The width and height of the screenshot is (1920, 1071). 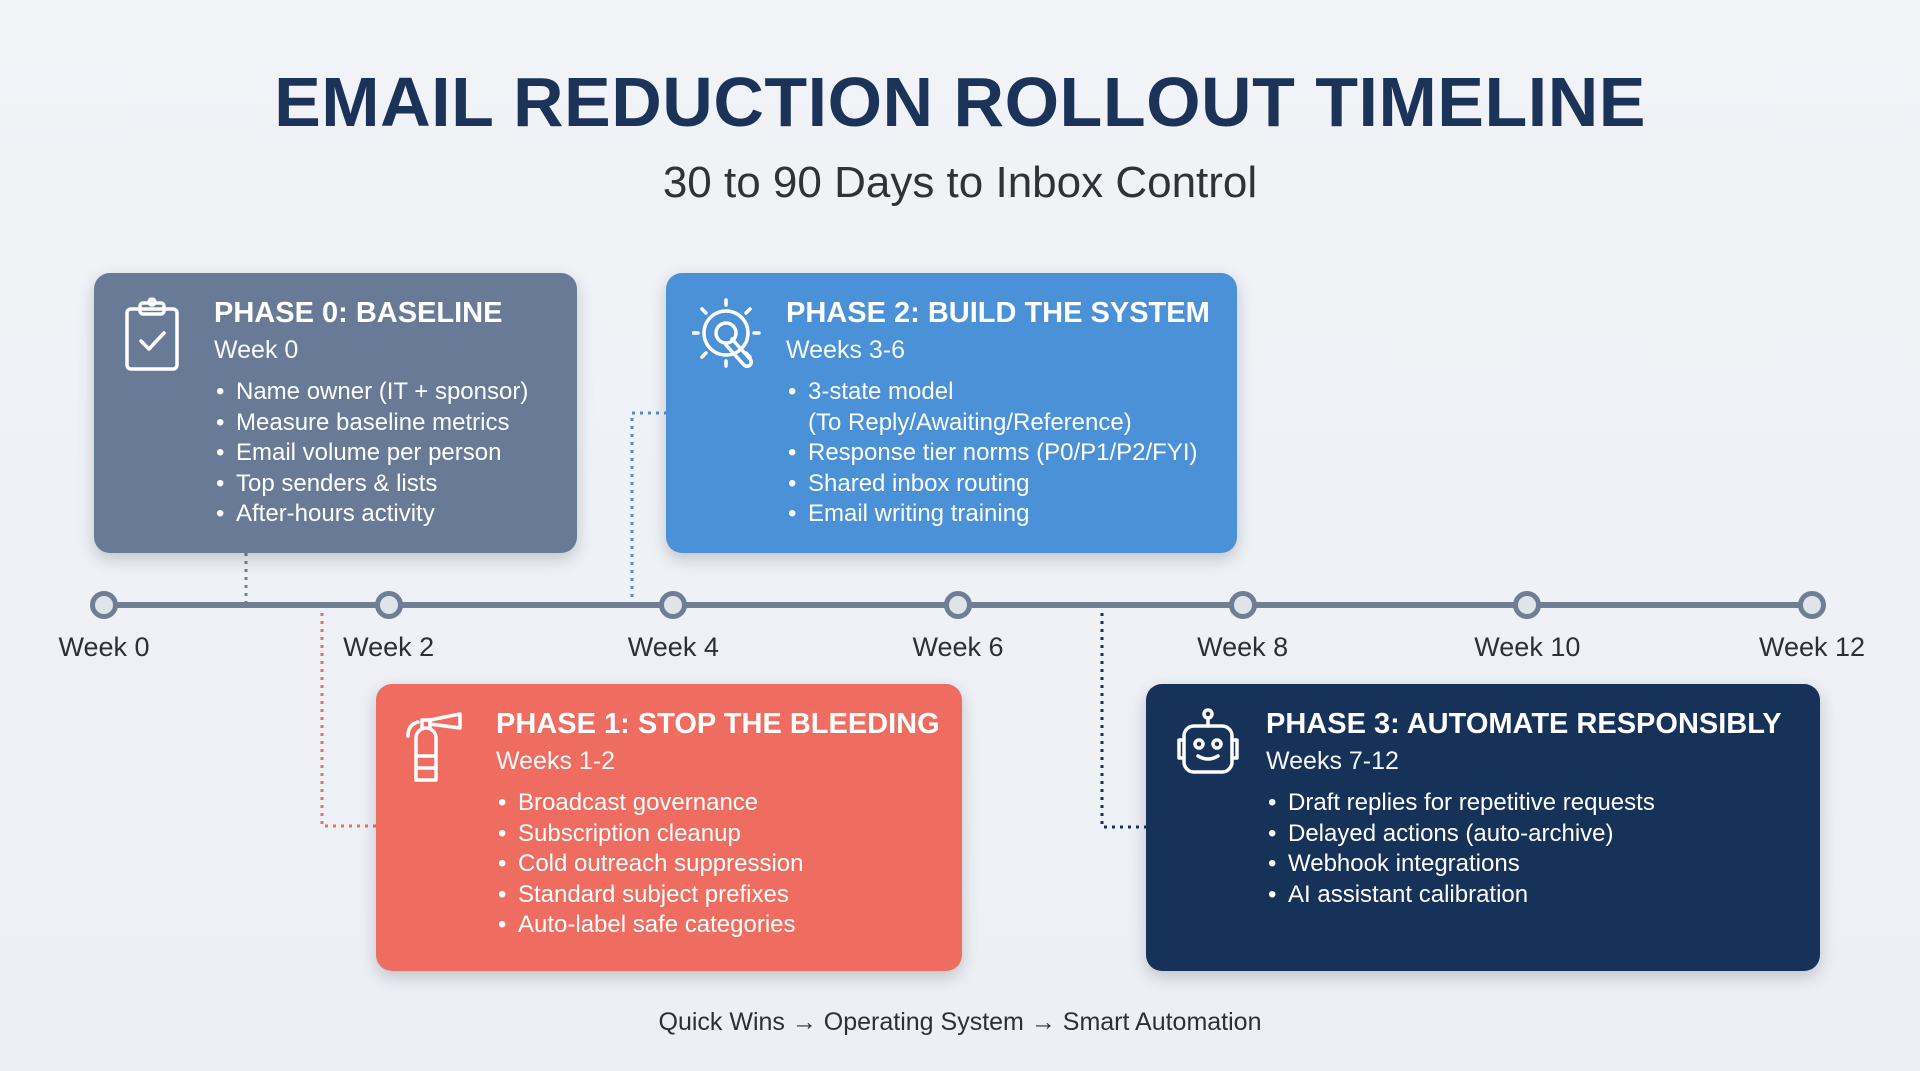 What do you see at coordinates (960, 102) in the screenshot?
I see `page-title: EMAIL REDUCTION ROLLOUT TIMELINE` at bounding box center [960, 102].